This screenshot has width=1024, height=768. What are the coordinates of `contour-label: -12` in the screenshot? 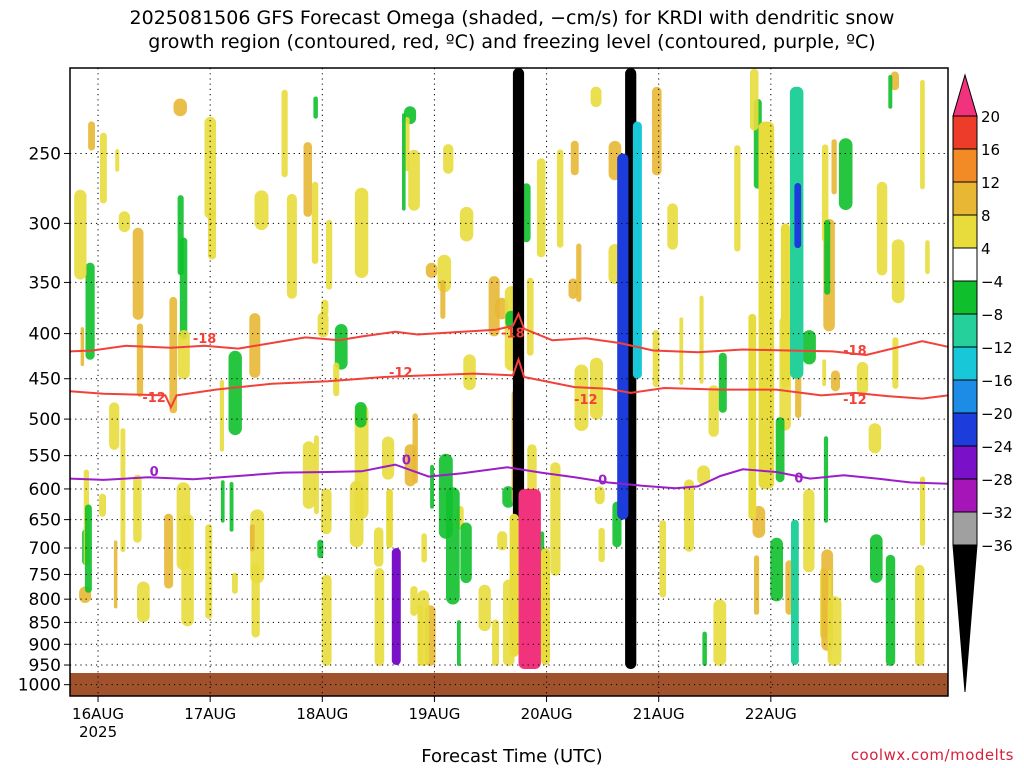 It's located at (855, 400).